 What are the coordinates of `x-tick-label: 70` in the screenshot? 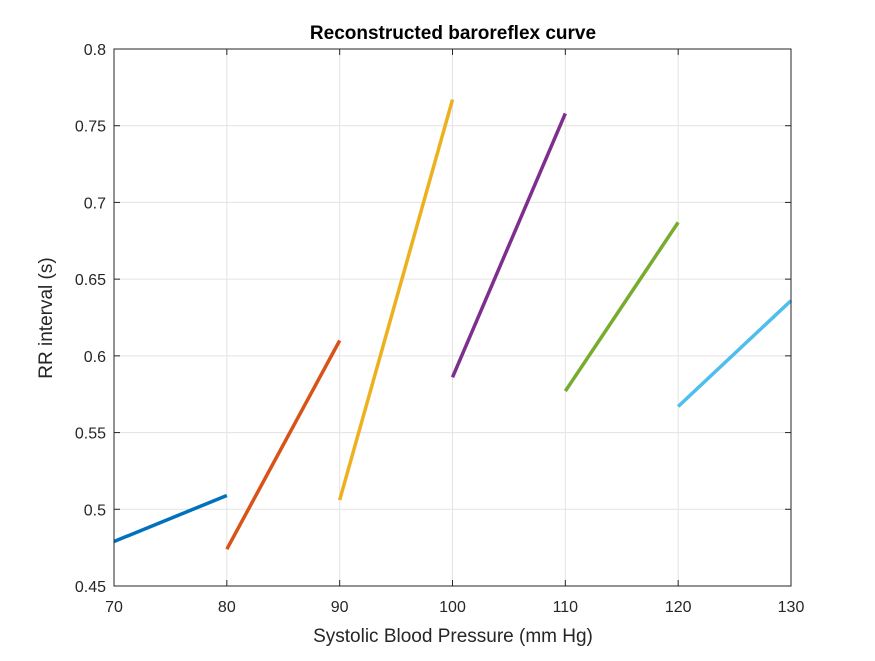 It's located at (114, 607).